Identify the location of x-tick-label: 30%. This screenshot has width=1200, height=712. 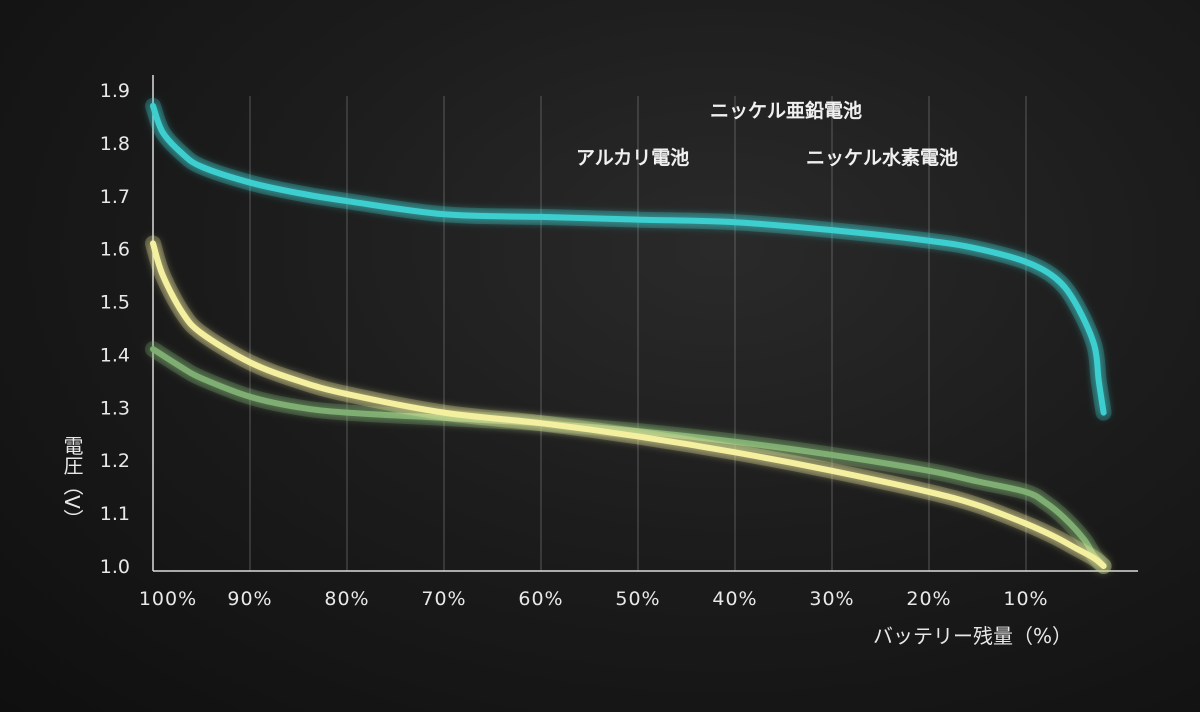
(831, 599).